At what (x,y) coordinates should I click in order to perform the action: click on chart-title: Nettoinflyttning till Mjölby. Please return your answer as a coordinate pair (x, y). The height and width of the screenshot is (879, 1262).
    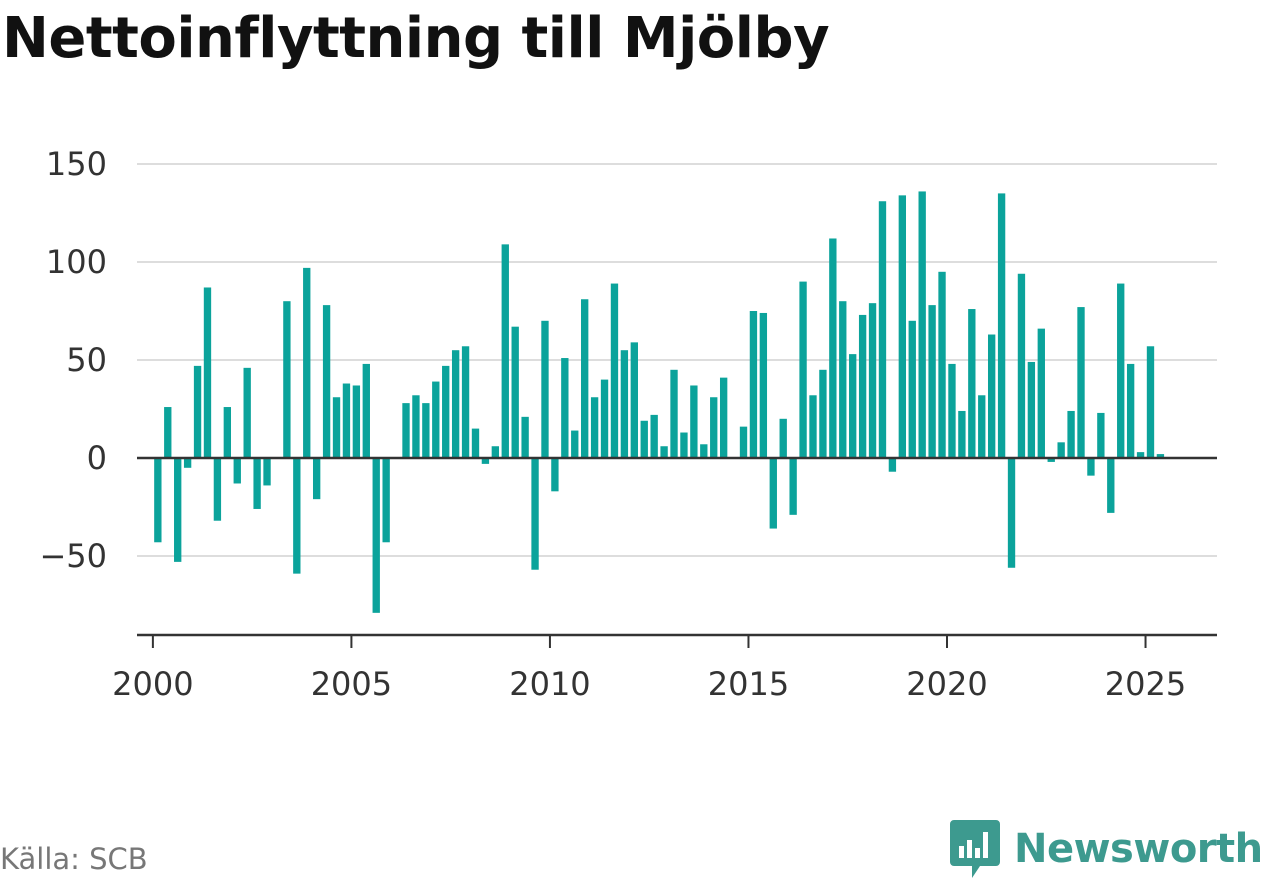
    Looking at the image, I should click on (416, 38).